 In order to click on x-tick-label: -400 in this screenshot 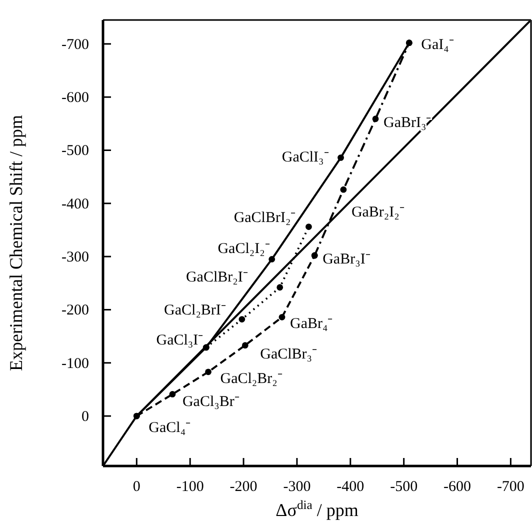, I will do `click(350, 487)`.